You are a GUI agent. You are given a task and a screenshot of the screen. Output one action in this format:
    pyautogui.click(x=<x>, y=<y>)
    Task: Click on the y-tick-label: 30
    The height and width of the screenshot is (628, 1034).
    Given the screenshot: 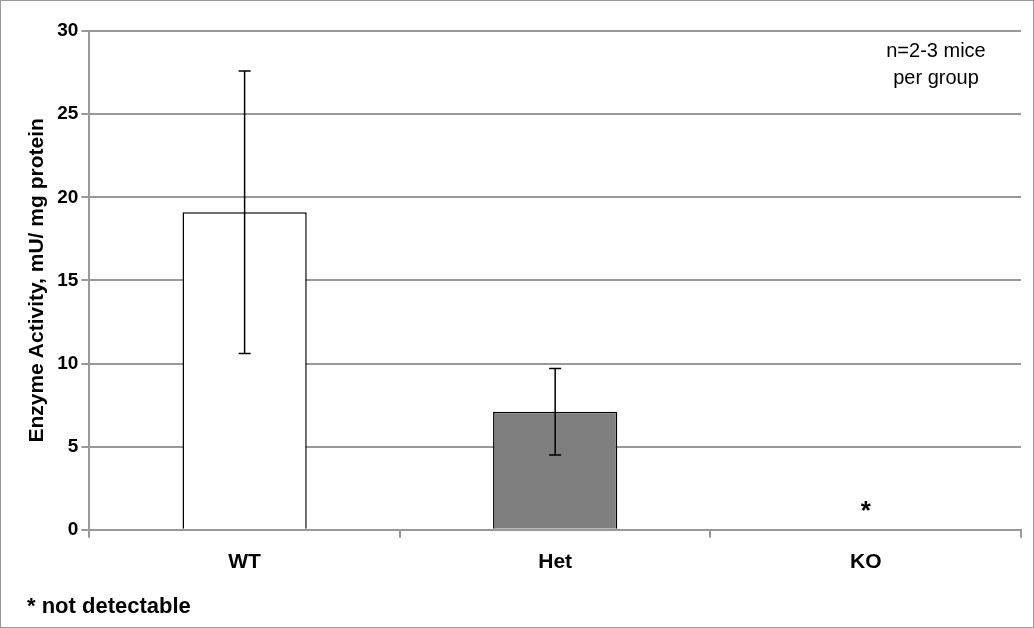 What is the action you would take?
    pyautogui.click(x=68, y=30)
    